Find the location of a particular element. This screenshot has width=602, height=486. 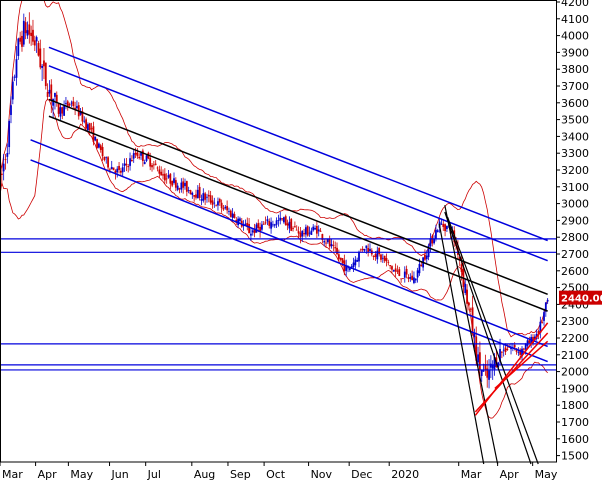

y-tick-label: 2300 is located at coordinates (575, 321).